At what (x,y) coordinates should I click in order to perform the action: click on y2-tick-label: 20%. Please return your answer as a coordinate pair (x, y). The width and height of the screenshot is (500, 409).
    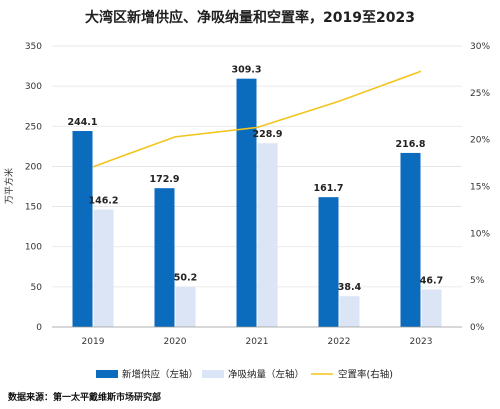
    Looking at the image, I should click on (480, 141).